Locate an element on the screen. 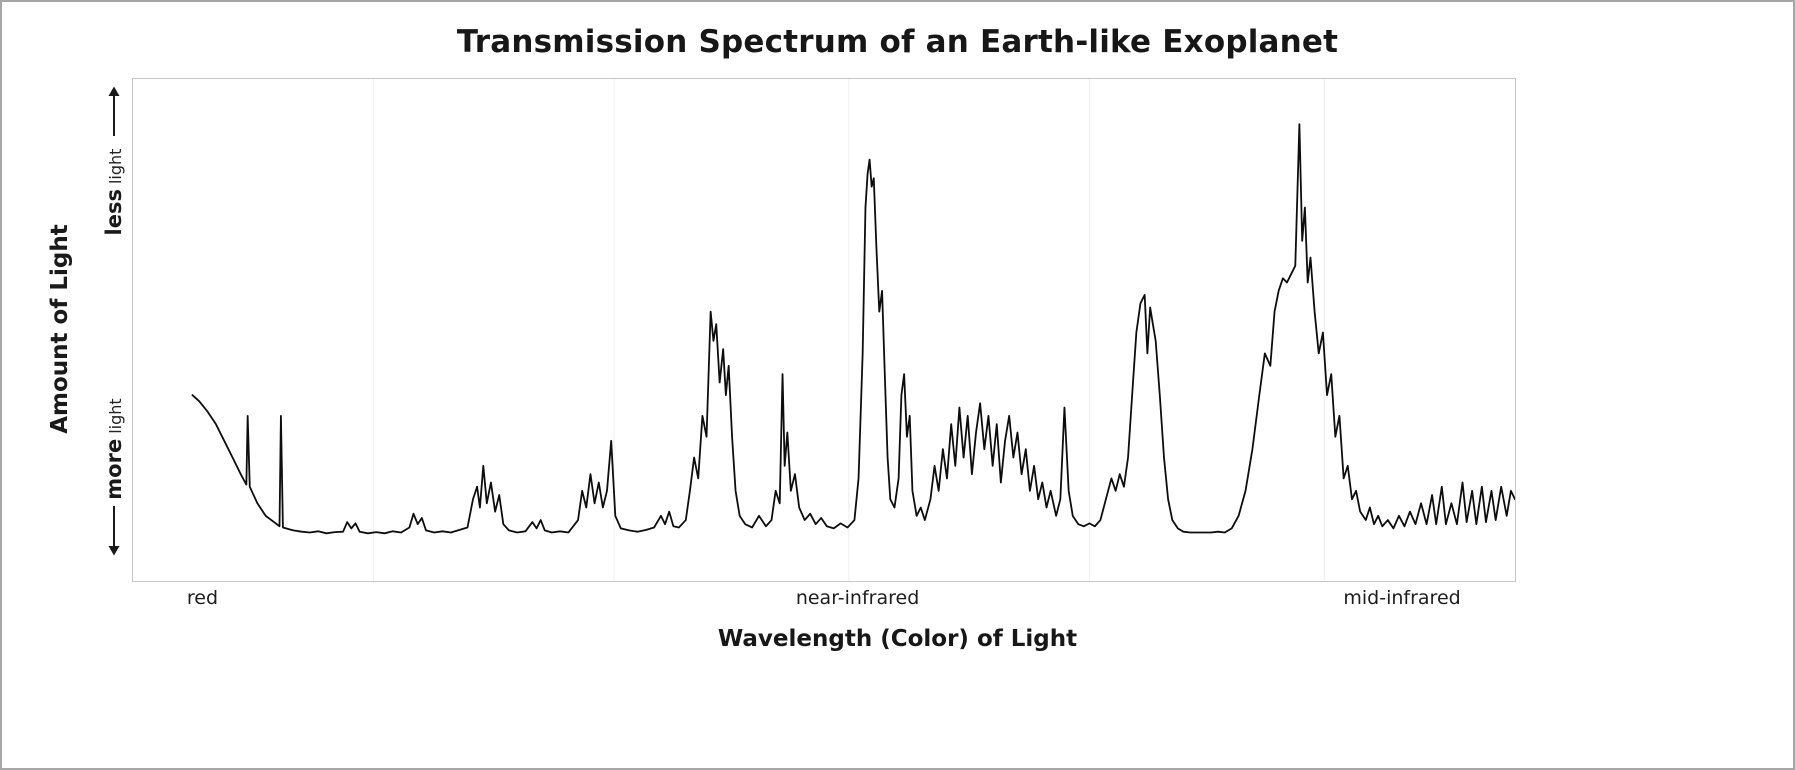 This screenshot has height=770, width=1795. y-annotation-more-light: more light is located at coordinates (114, 448).